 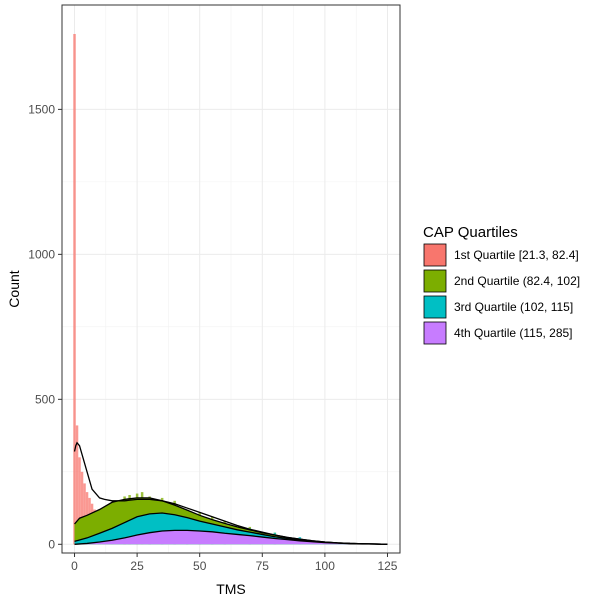 I want to click on x-tick-label: 125, so click(x=387, y=566).